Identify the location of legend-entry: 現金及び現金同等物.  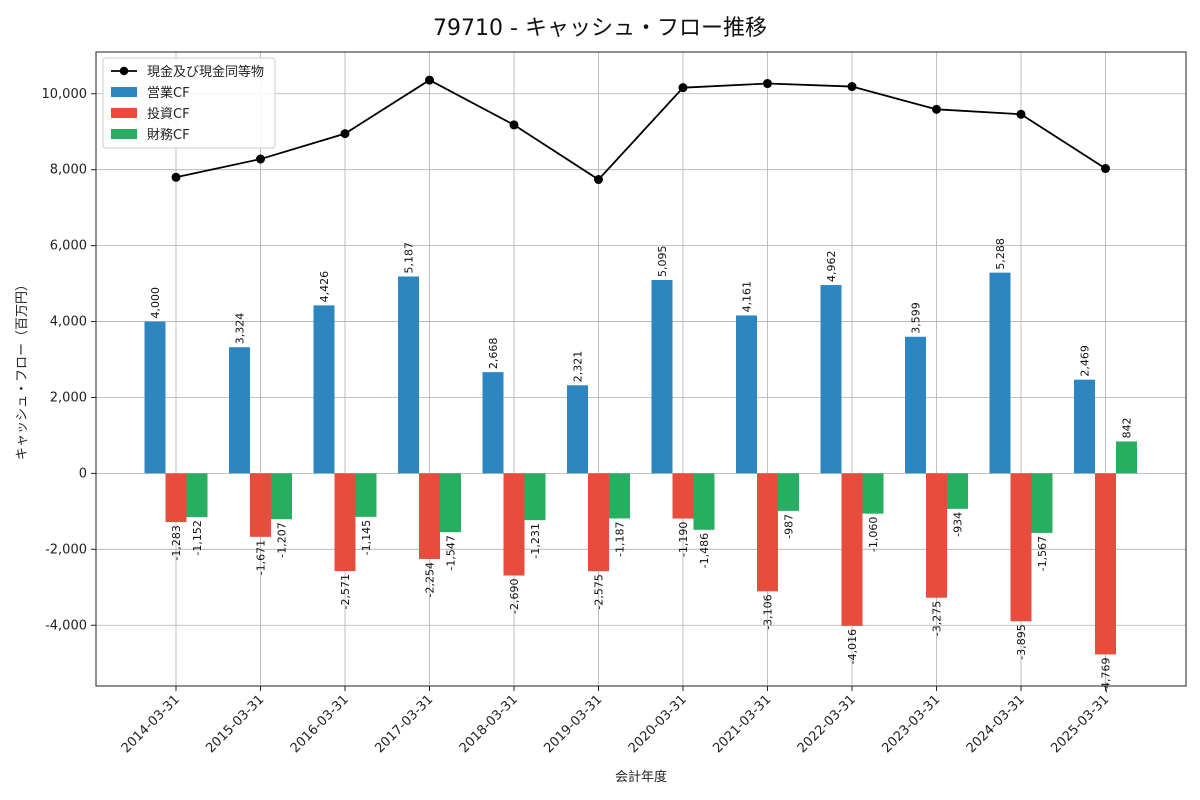
(205, 72).